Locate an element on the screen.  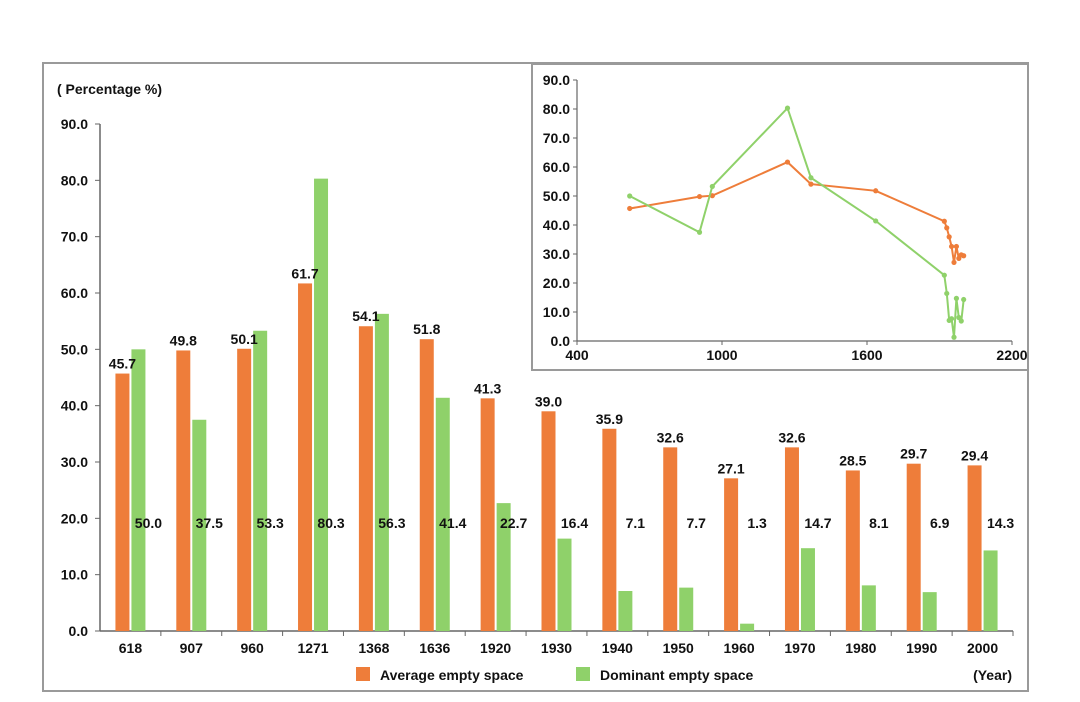
y-tick-label: 60.0 is located at coordinates (74, 293).